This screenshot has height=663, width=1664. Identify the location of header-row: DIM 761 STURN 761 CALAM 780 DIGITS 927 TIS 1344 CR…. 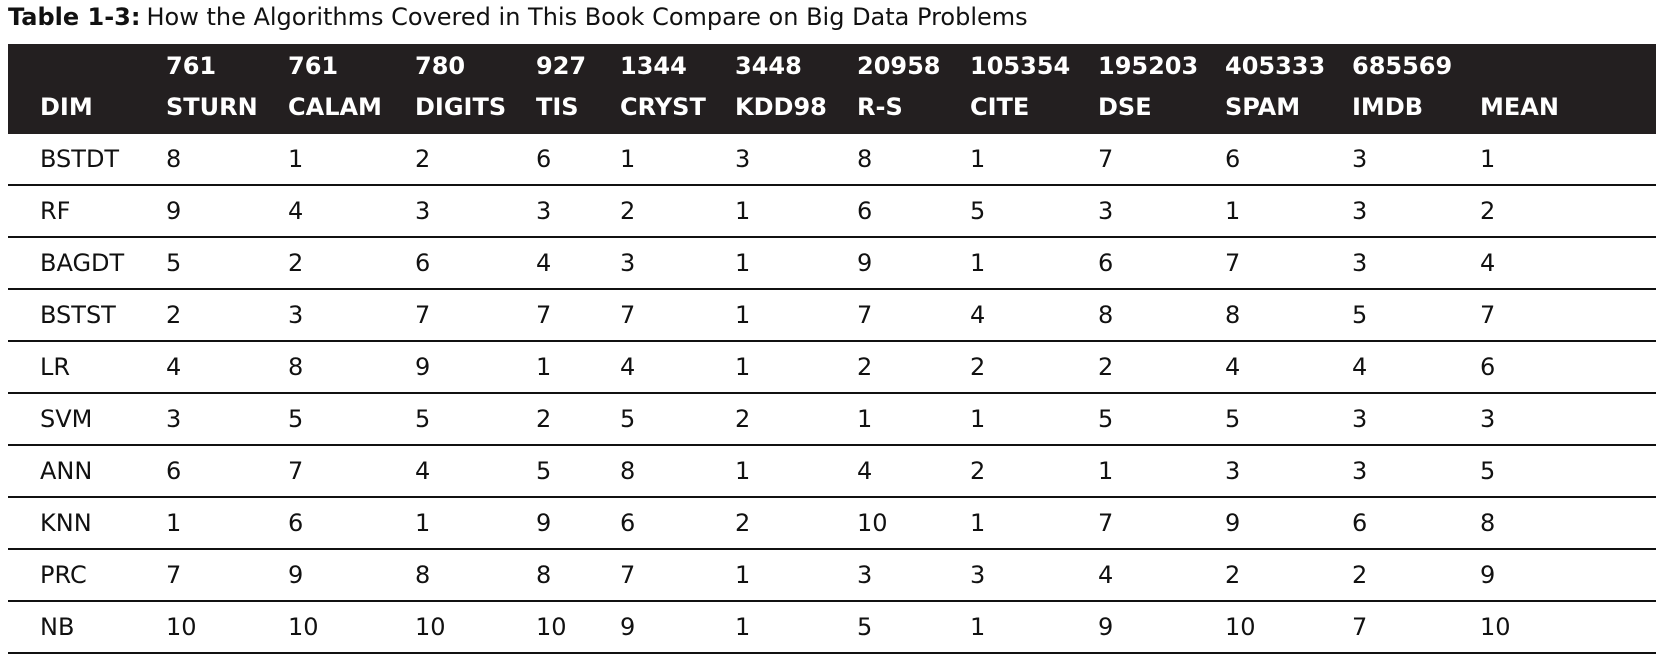
(832, 89).